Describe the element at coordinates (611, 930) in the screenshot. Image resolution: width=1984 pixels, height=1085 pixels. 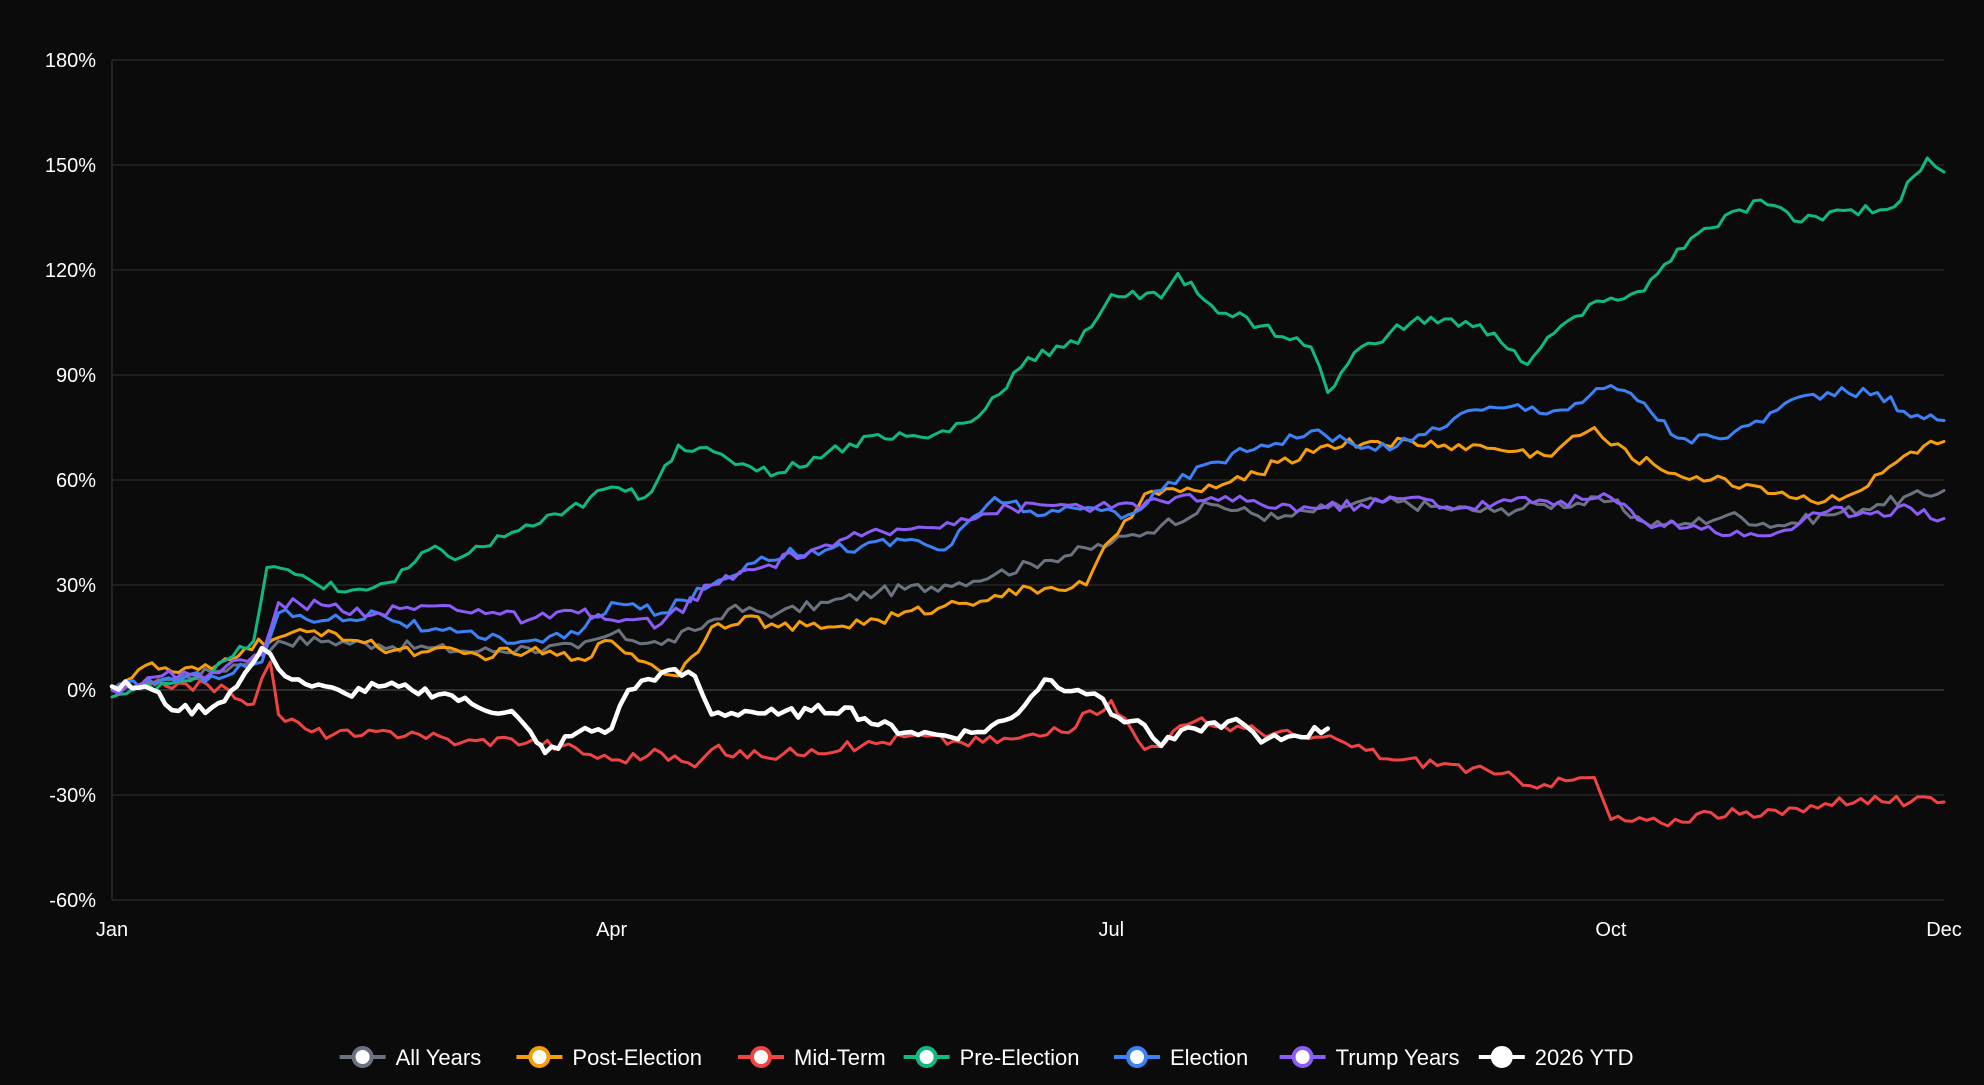
I see `x-tick-label: Apr` at that location.